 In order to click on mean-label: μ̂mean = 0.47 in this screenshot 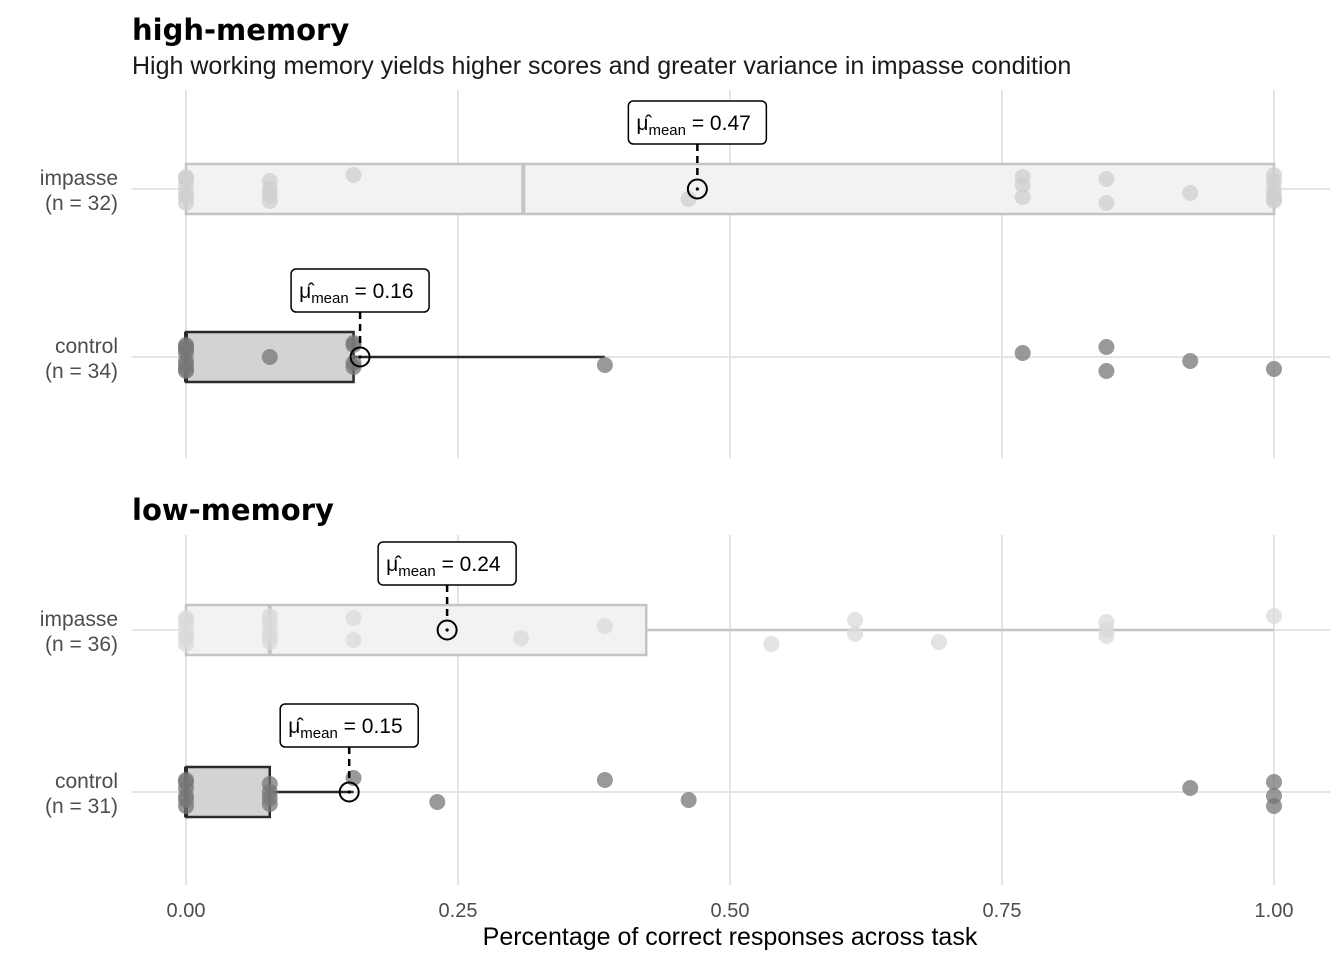, I will do `click(697, 122)`.